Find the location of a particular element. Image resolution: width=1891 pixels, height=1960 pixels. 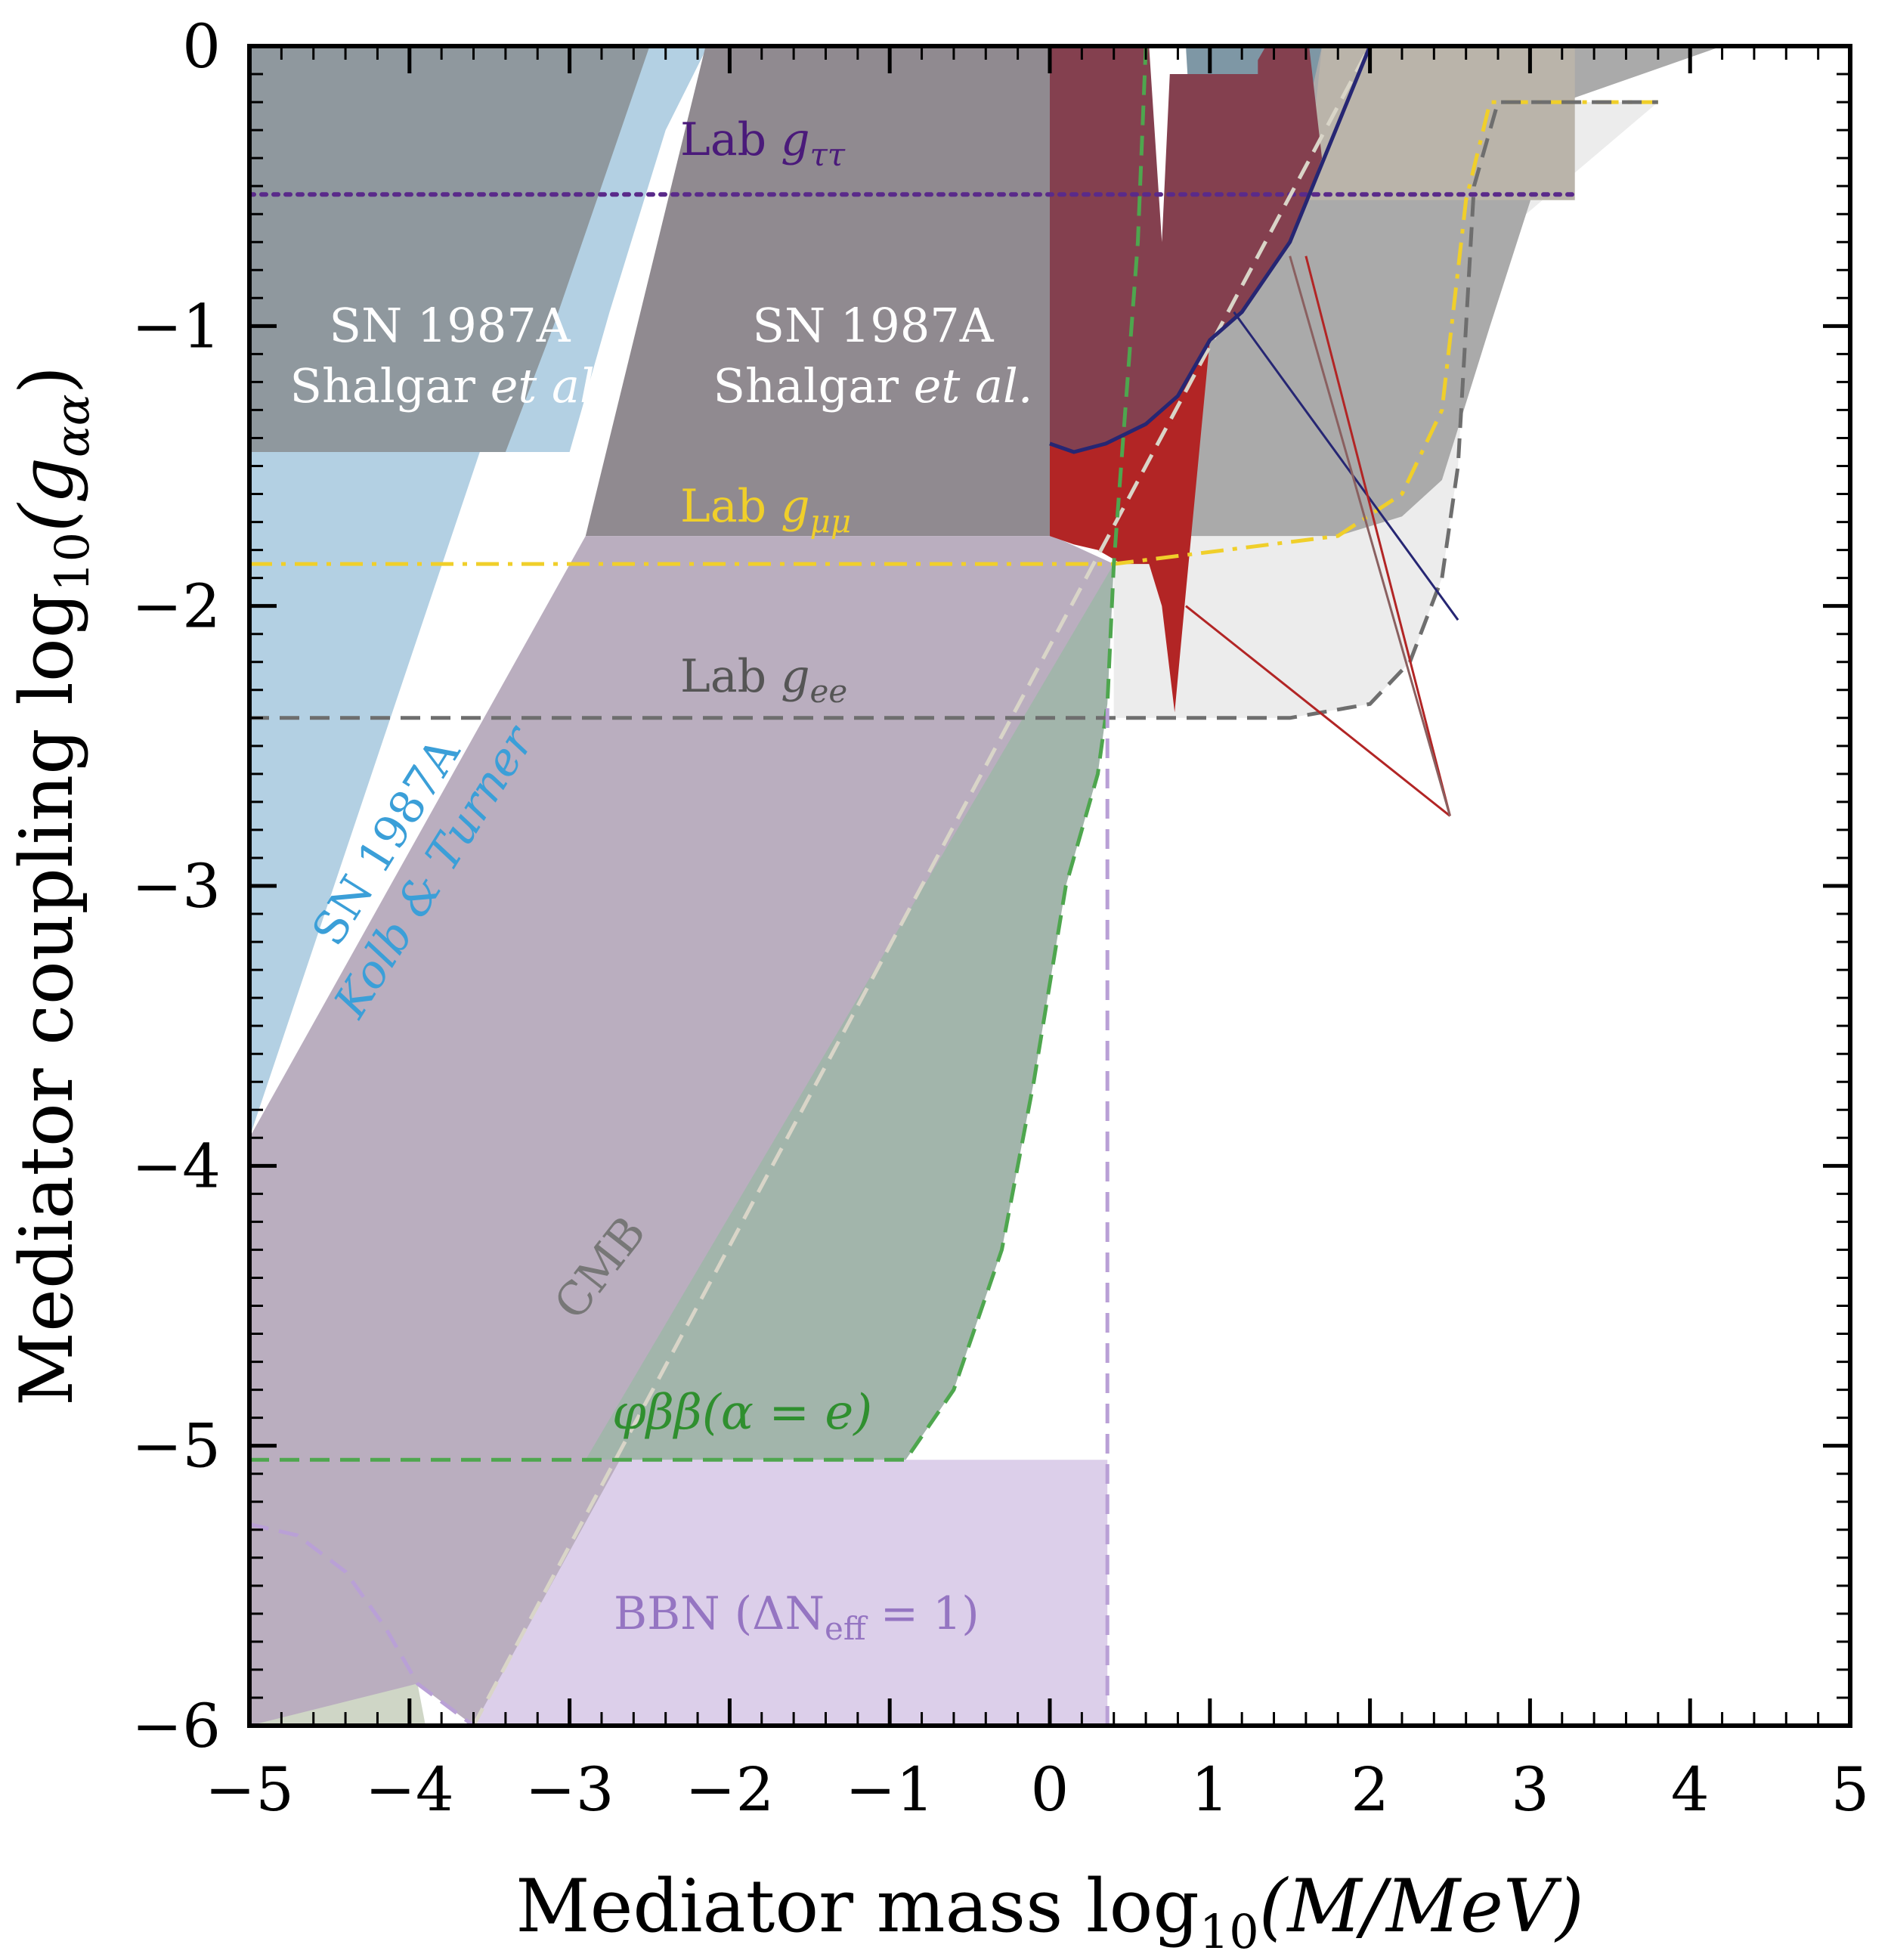

sn1987a-kolb-turner-region is located at coordinates (478, 592).